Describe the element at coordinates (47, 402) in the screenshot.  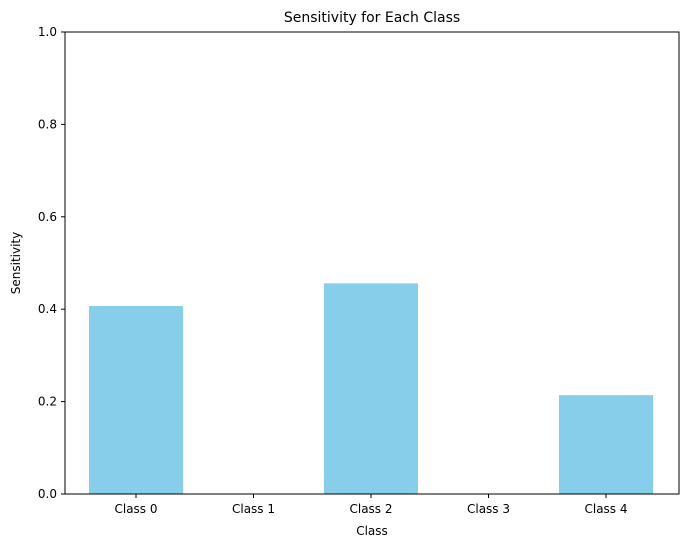
I see `y-tick-label: 0.2` at that location.